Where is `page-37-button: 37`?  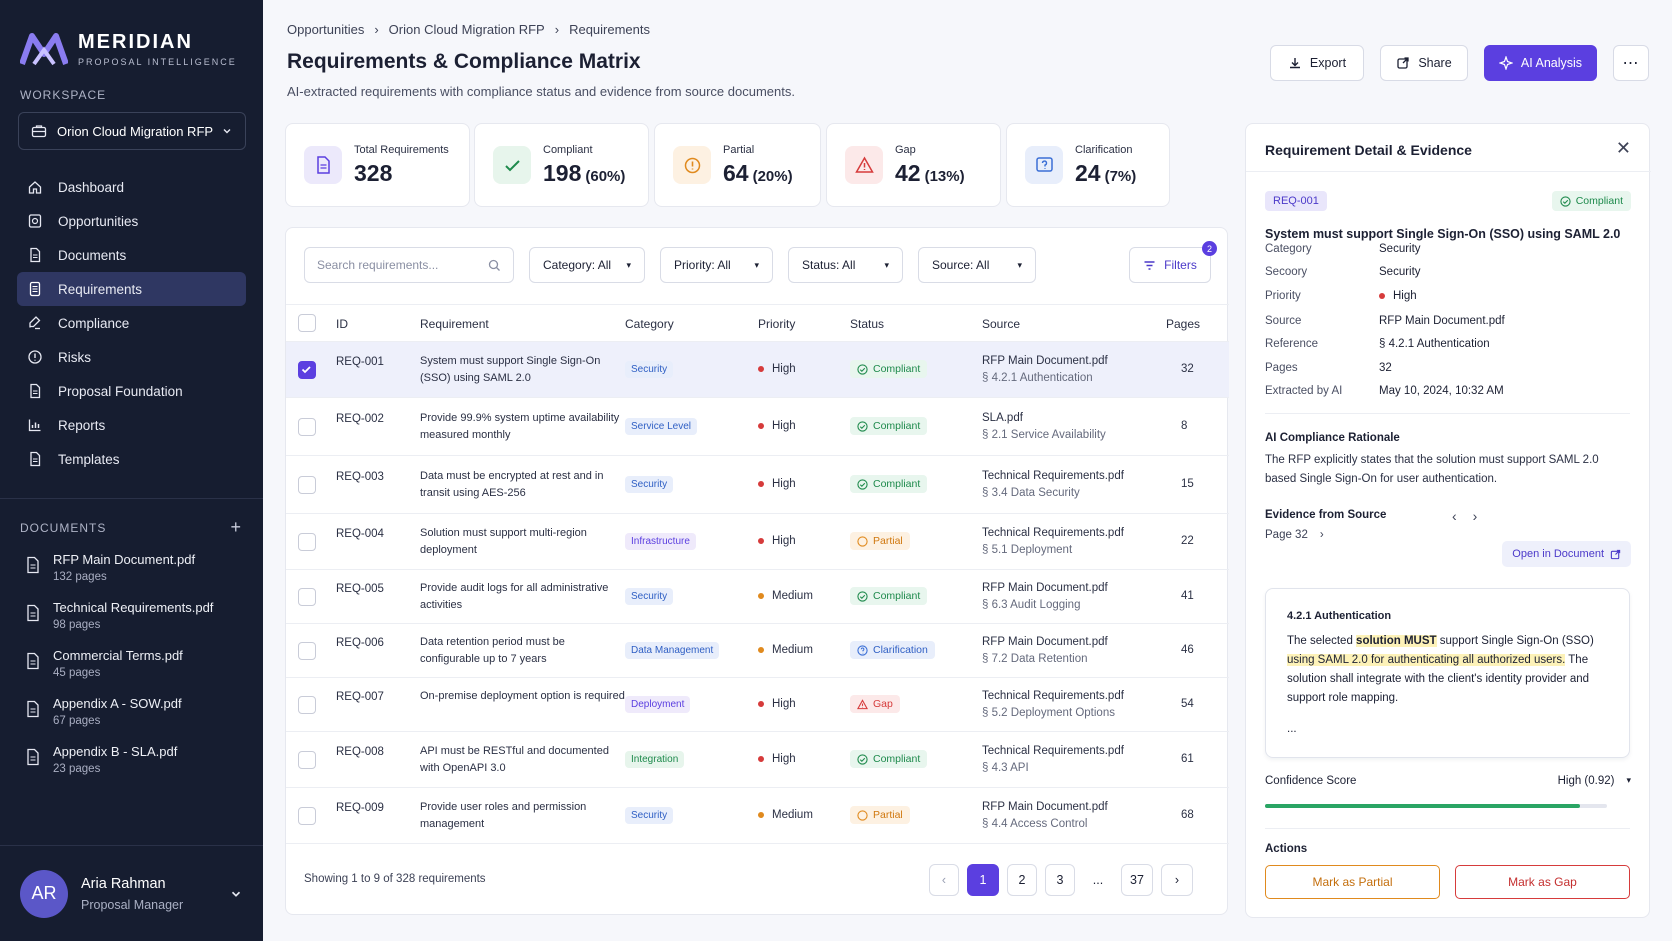
page-37-button: 37 is located at coordinates (1137, 880).